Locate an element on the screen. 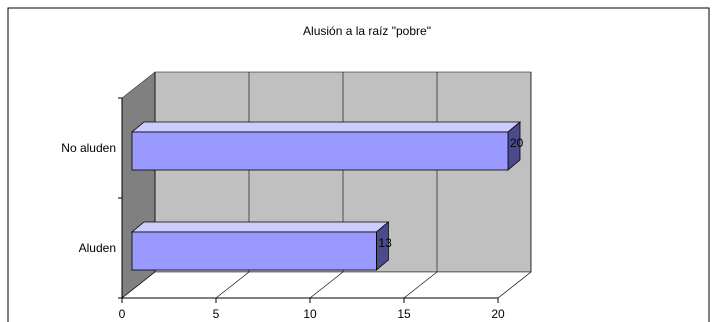  chart-title: Alusión a la raíz "pobre" is located at coordinates (367, 31).